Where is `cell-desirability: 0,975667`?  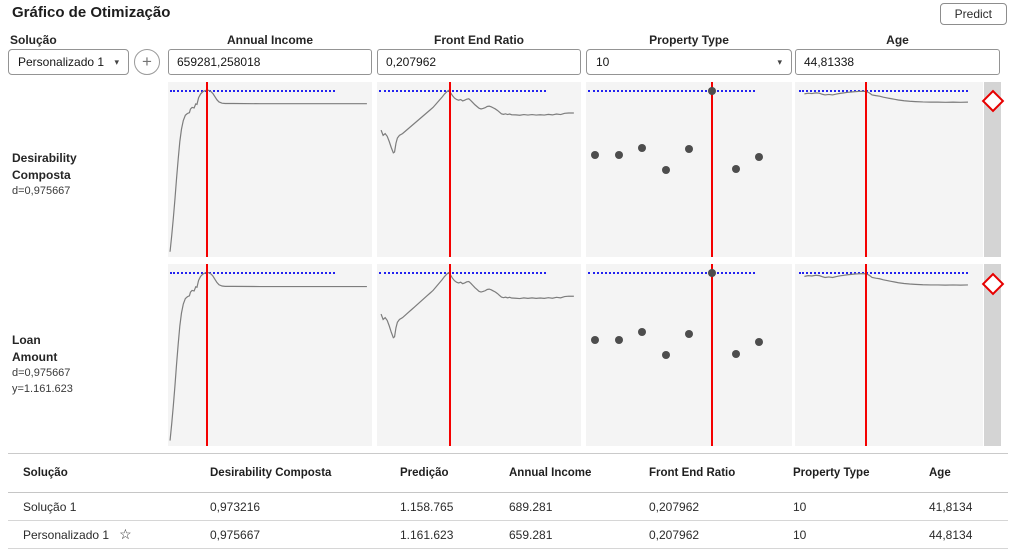 cell-desirability: 0,975667 is located at coordinates (290, 534).